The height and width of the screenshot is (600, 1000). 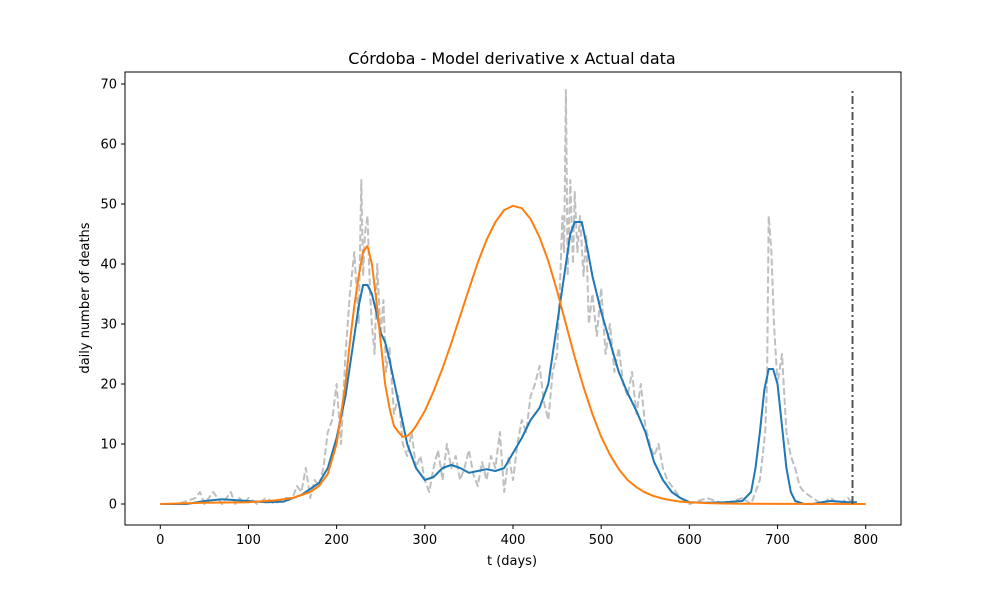 What do you see at coordinates (113, 505) in the screenshot?
I see `y-tick-label: 0` at bounding box center [113, 505].